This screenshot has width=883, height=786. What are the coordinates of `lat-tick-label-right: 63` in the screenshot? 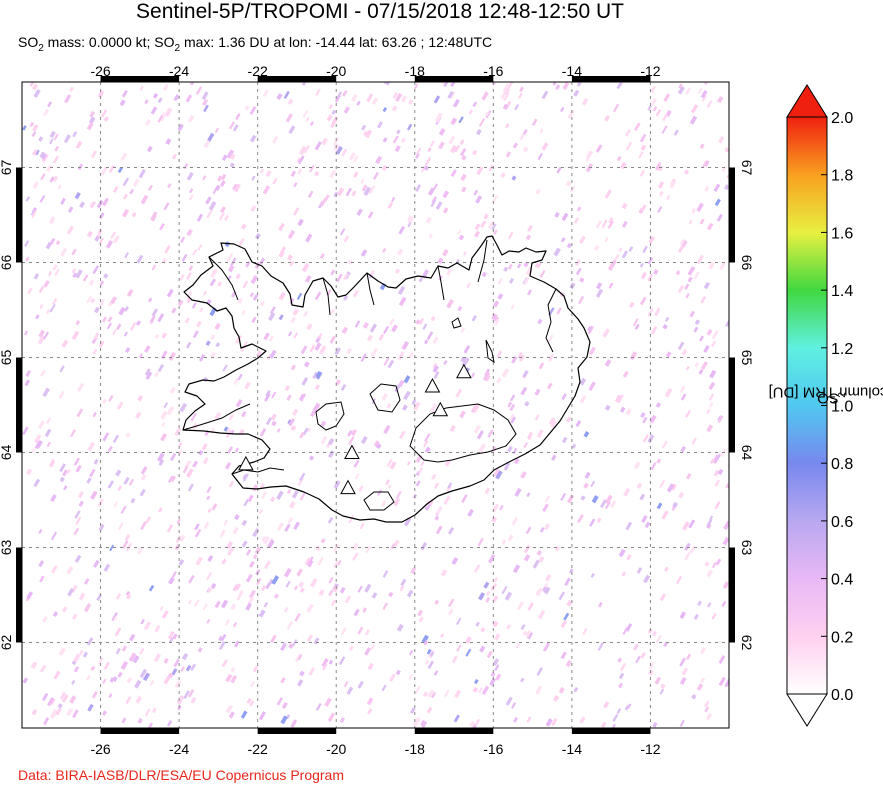 It's located at (747, 548).